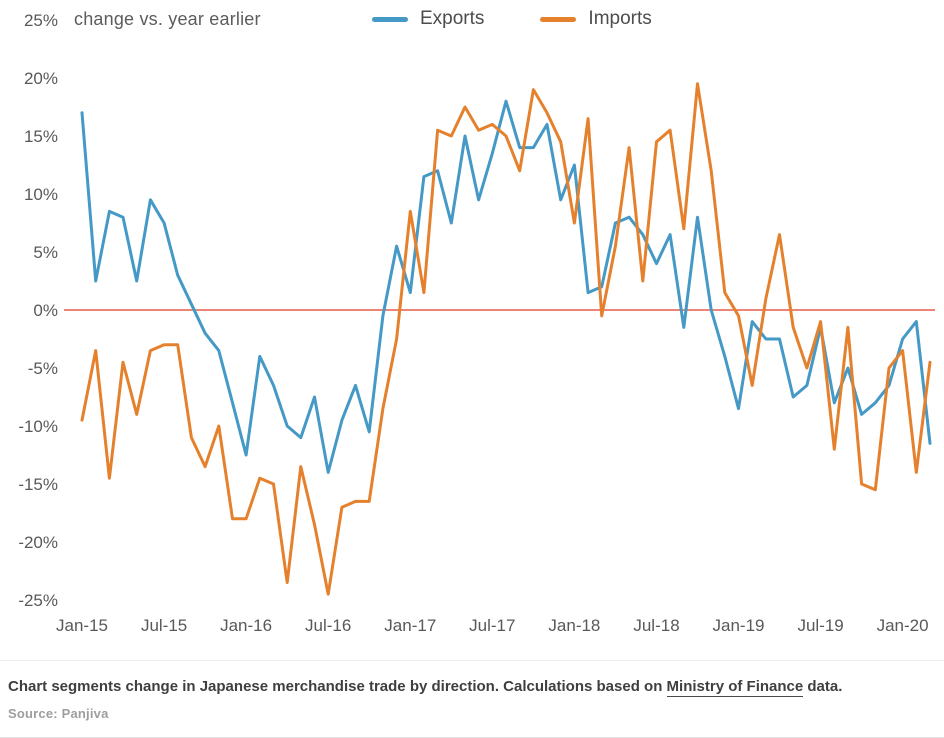 This screenshot has width=944, height=738. What do you see at coordinates (246, 625) in the screenshot?
I see `svg-text: Jan-16` at bounding box center [246, 625].